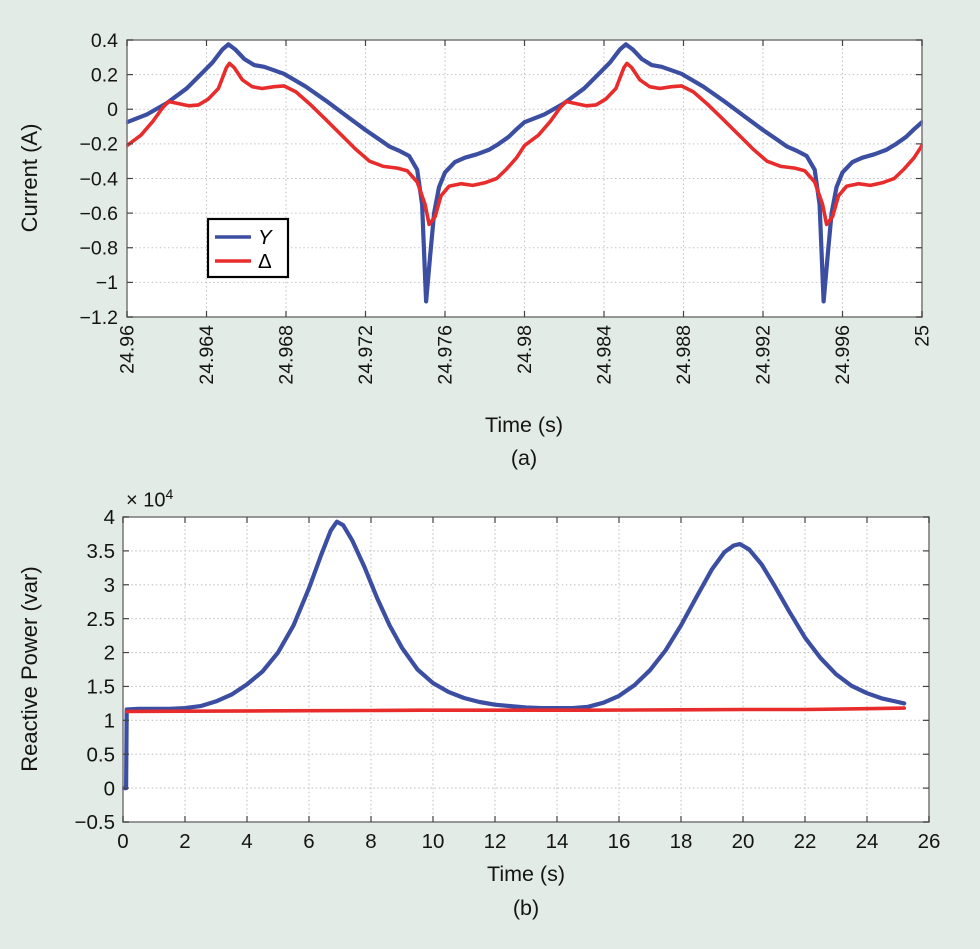 This screenshot has height=949, width=980. What do you see at coordinates (526, 908) in the screenshot?
I see `caption-b: (b)` at bounding box center [526, 908].